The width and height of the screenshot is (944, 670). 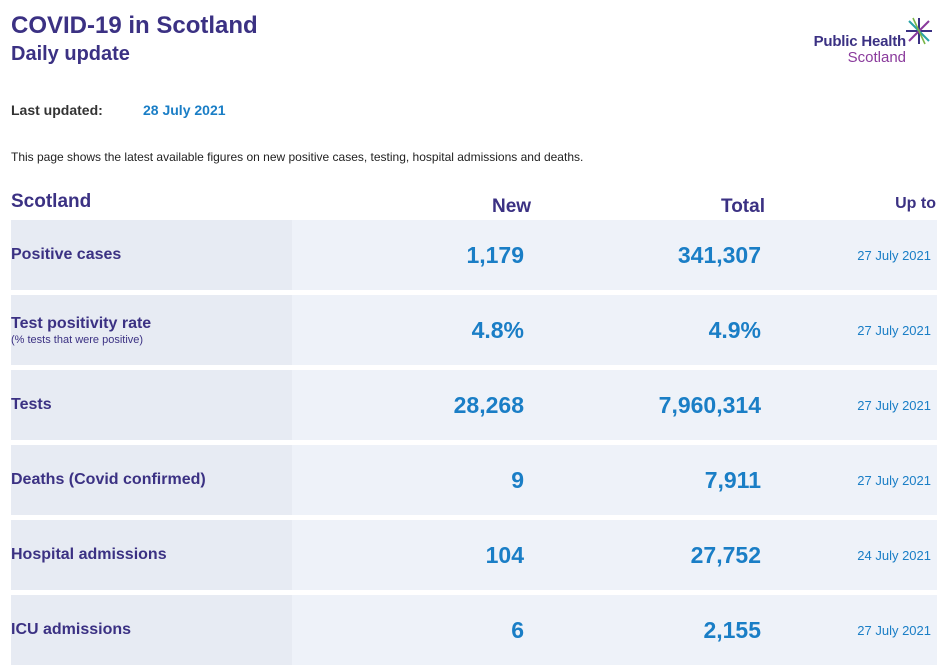 I want to click on row-label: Tests, so click(x=31, y=404).